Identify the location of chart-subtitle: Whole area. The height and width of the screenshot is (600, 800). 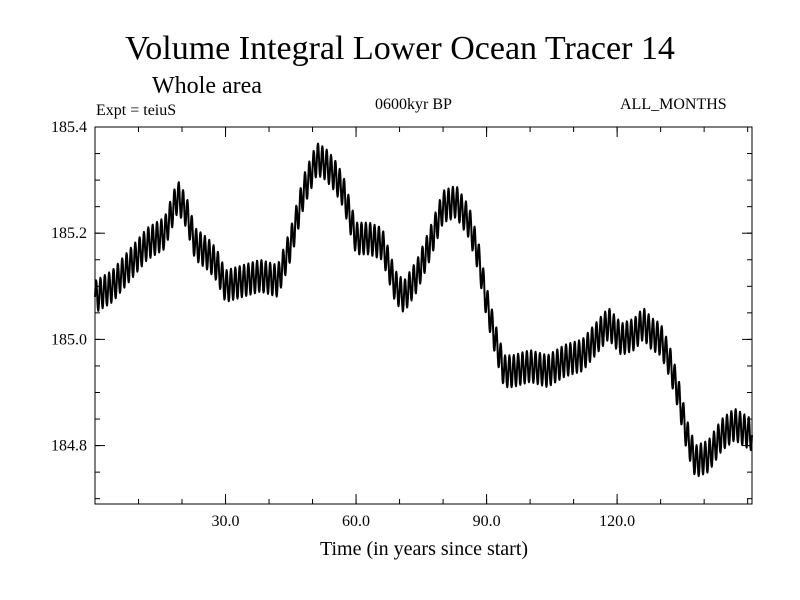
(207, 86).